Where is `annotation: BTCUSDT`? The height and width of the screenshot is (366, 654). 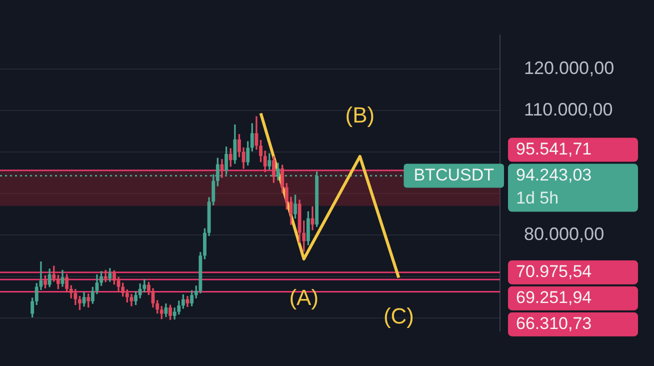 annotation: BTCUSDT is located at coordinates (454, 174).